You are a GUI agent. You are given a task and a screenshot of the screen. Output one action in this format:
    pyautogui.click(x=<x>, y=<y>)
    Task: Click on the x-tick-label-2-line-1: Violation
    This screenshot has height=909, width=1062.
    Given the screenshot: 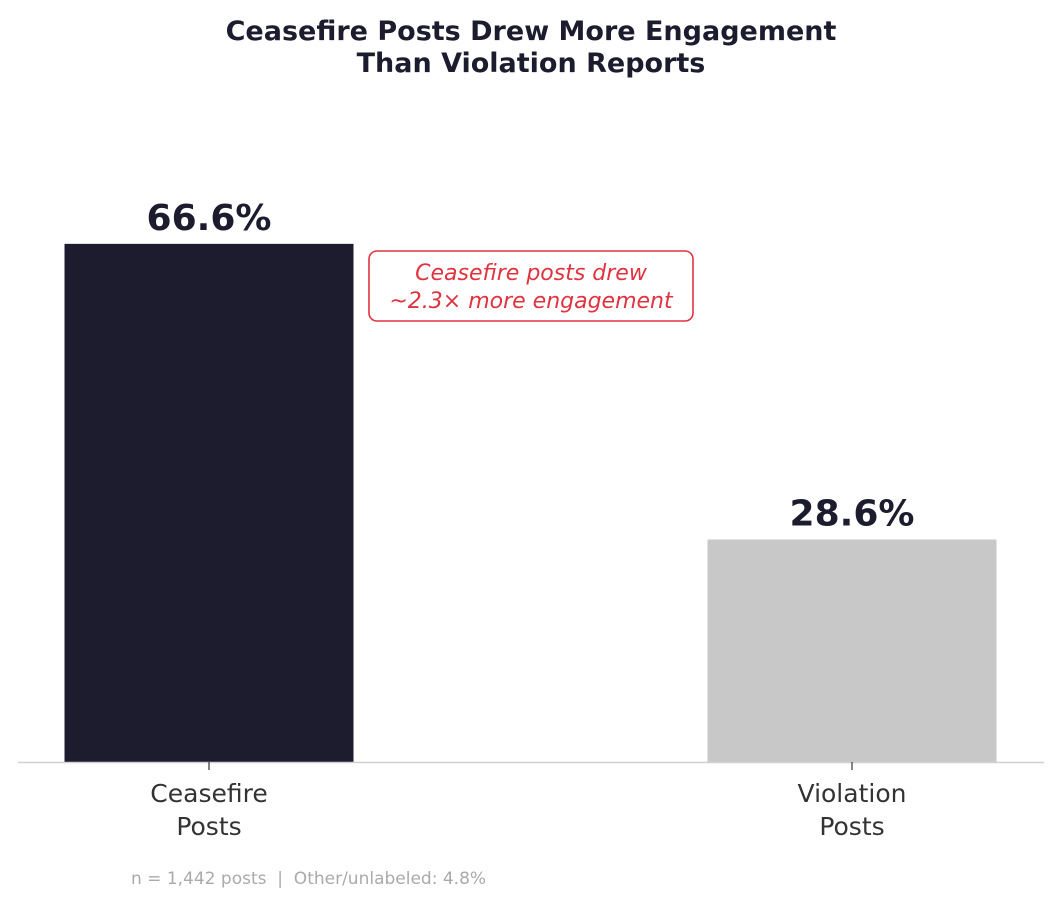 What is the action you would take?
    pyautogui.click(x=852, y=793)
    